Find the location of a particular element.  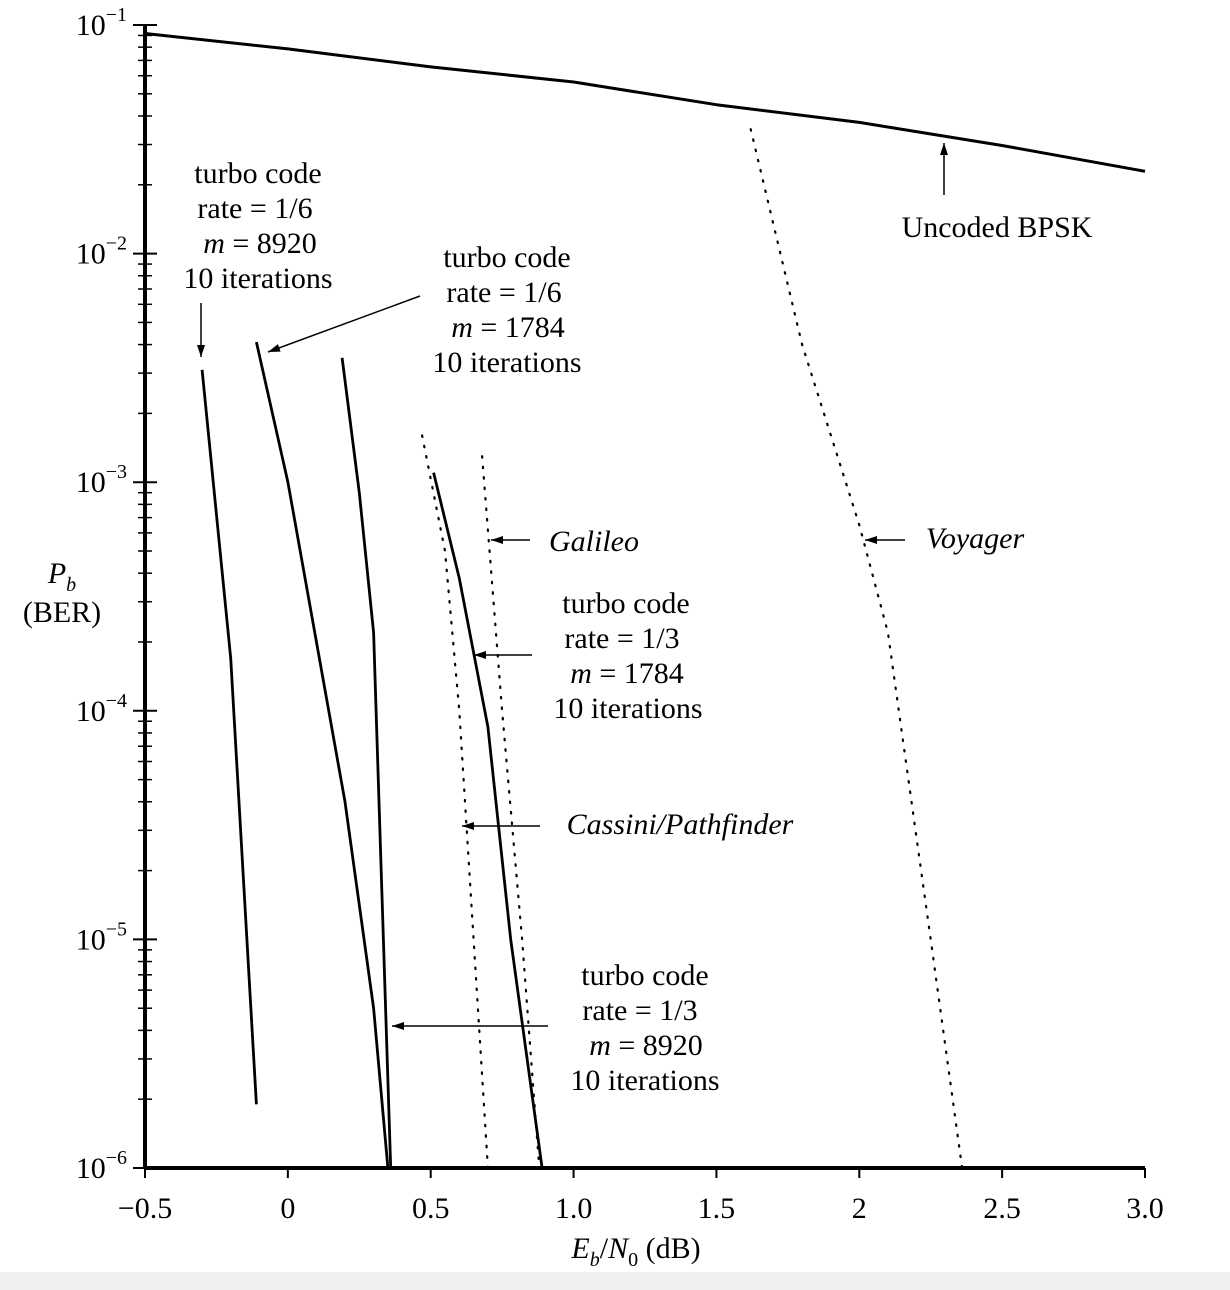

x-tick-label: 0 is located at coordinates (287, 1208).